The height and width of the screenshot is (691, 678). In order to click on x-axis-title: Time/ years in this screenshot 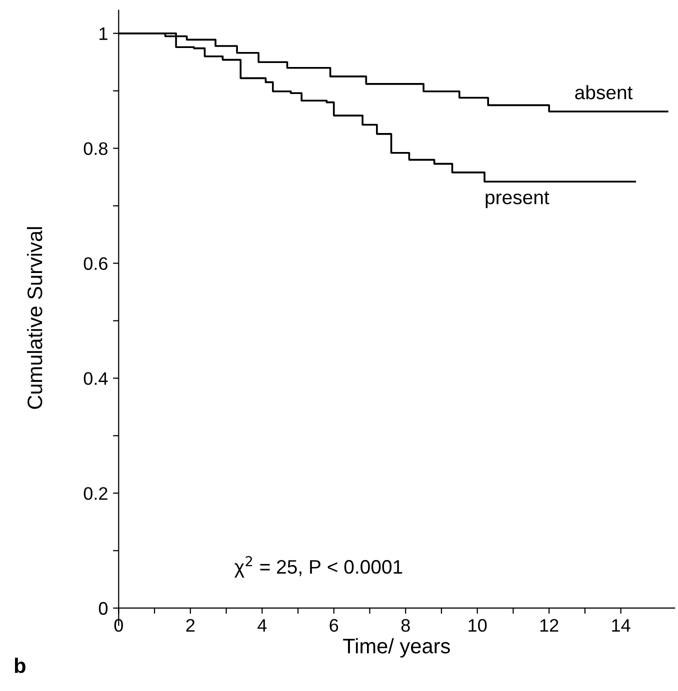, I will do `click(396, 648)`.